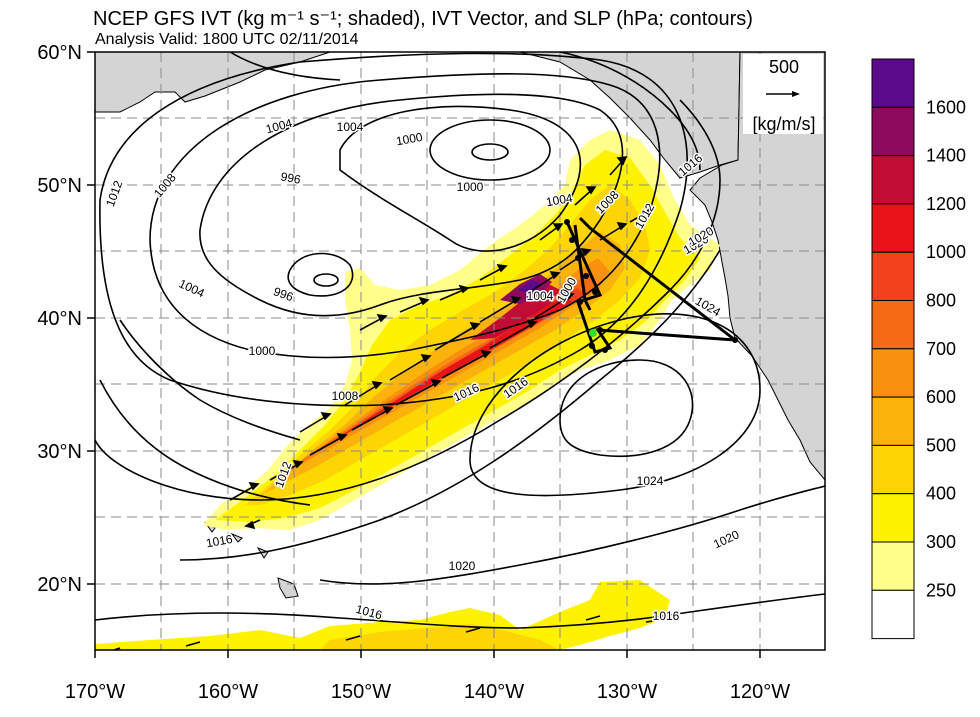 The height and width of the screenshot is (717, 980). I want to click on colorbar-label: 600, so click(941, 397).